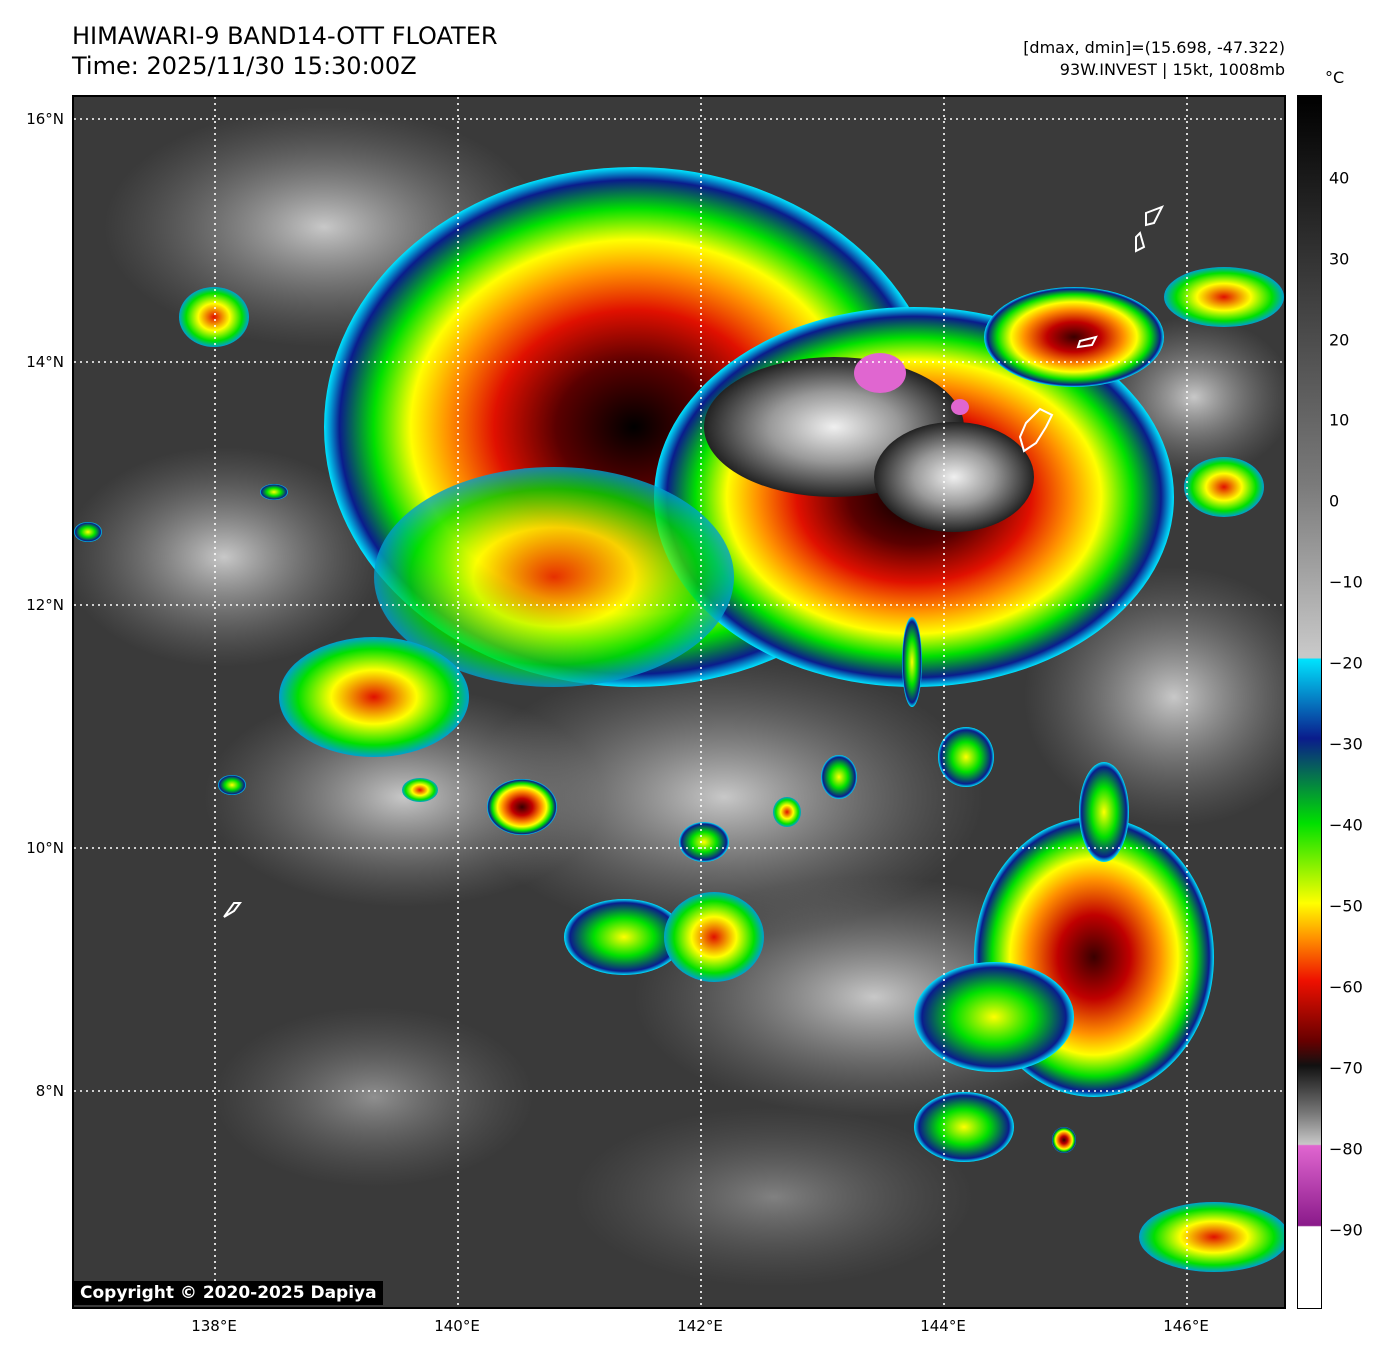 The width and height of the screenshot is (1390, 1359). Describe the element at coordinates (1346, 663) in the screenshot. I see `colorbar-tick-label: −20` at that location.